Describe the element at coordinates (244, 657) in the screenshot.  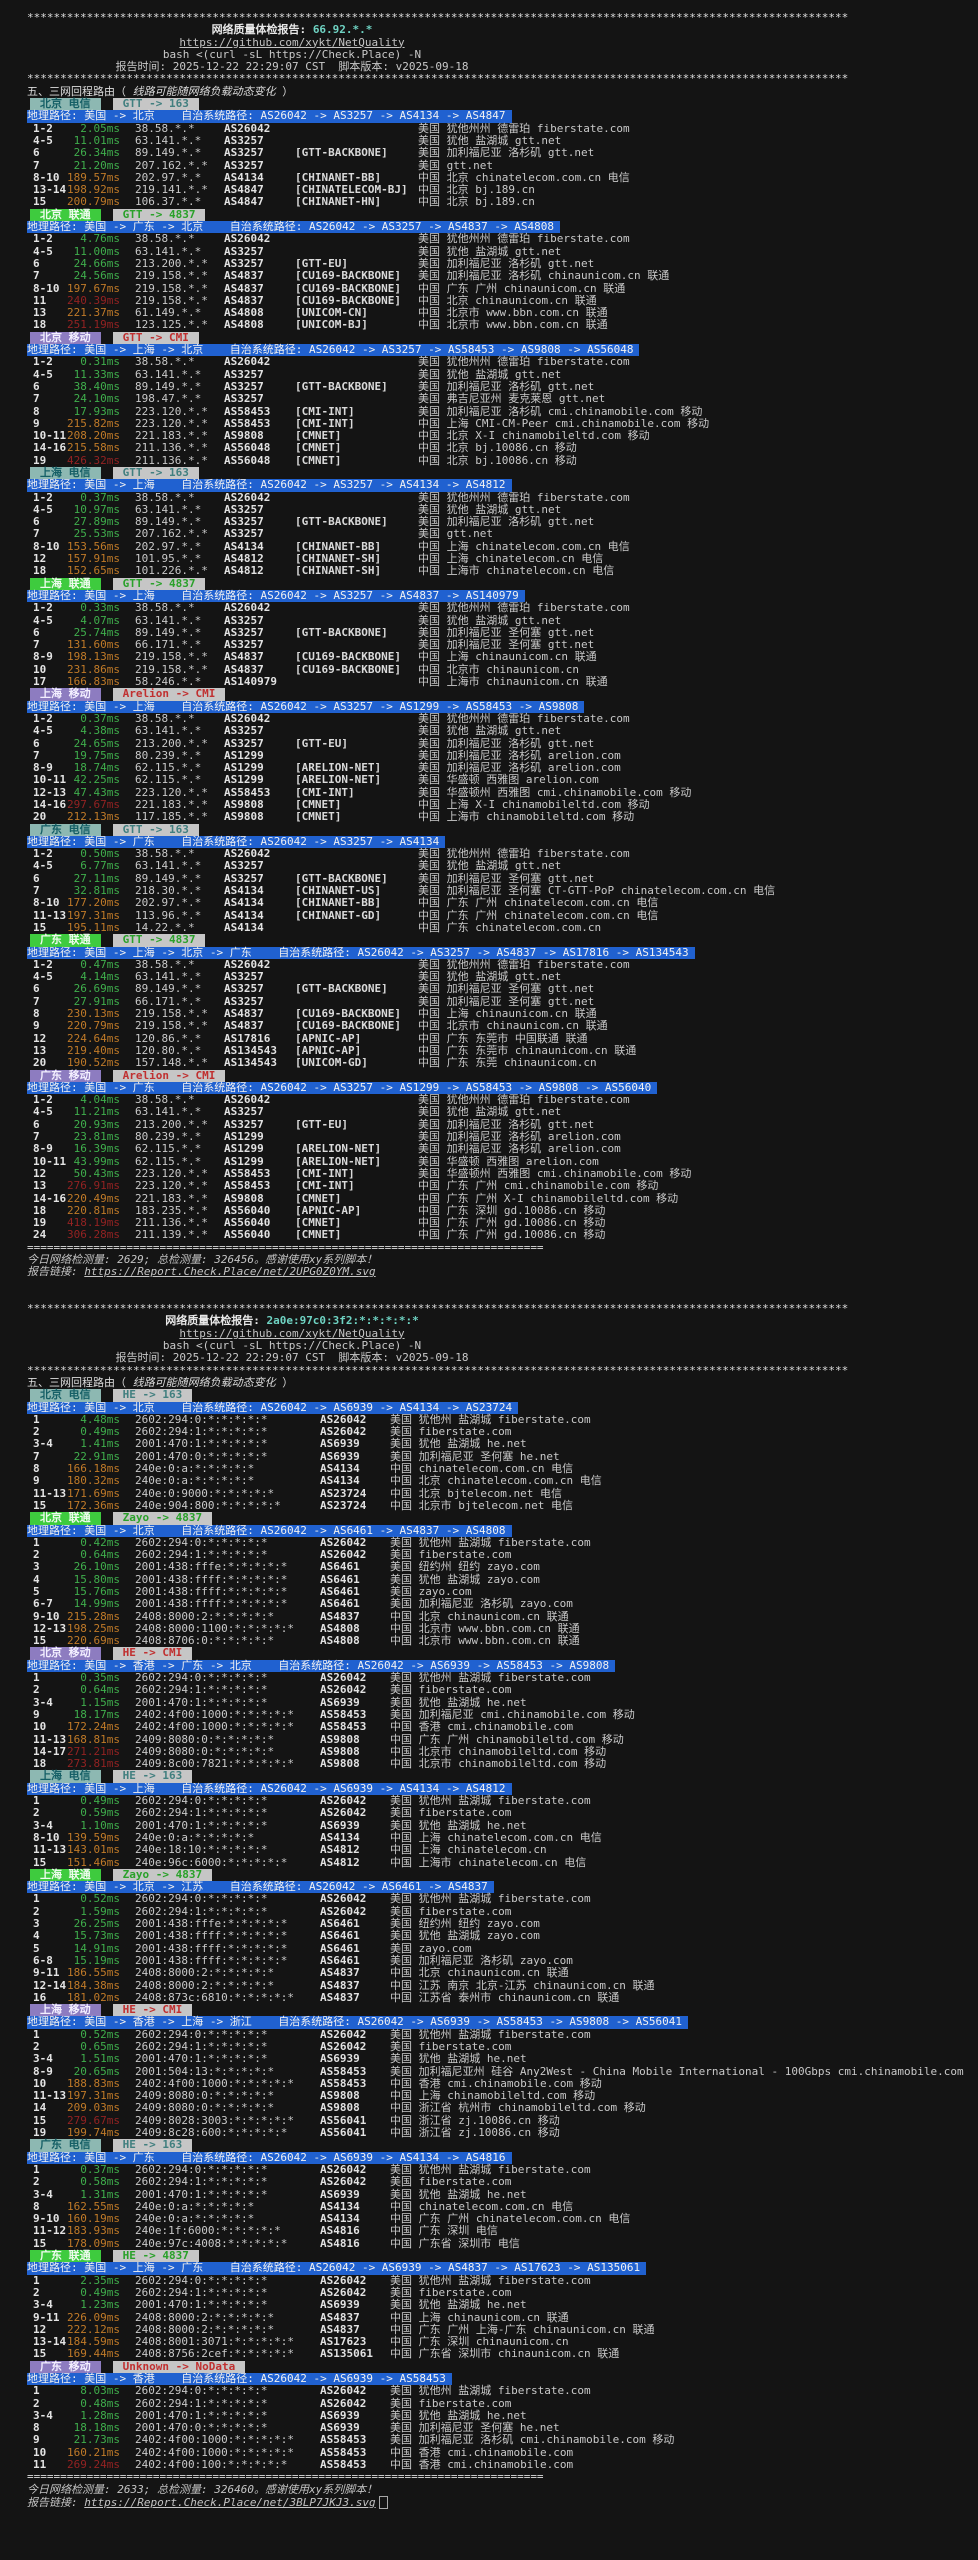
I see `hop-asn: AS4837` at that location.